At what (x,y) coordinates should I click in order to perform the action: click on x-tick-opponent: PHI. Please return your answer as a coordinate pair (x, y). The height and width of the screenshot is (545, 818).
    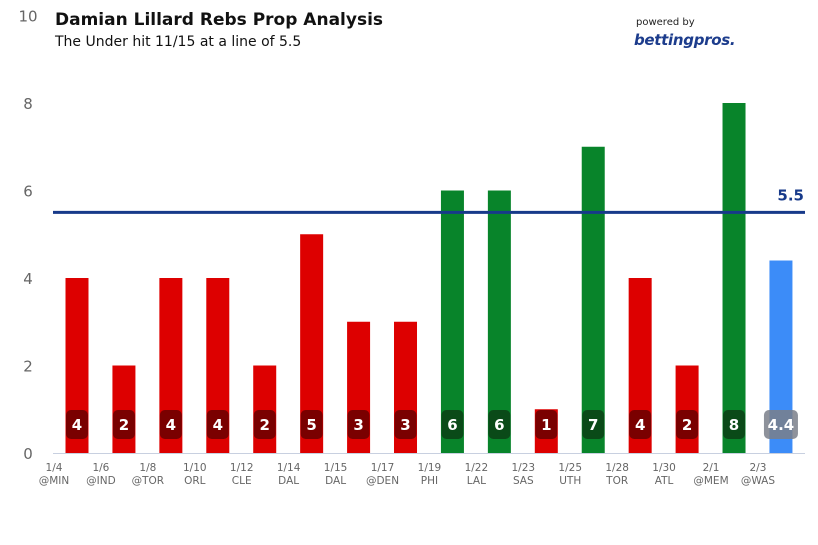
    Looking at the image, I should click on (429, 481).